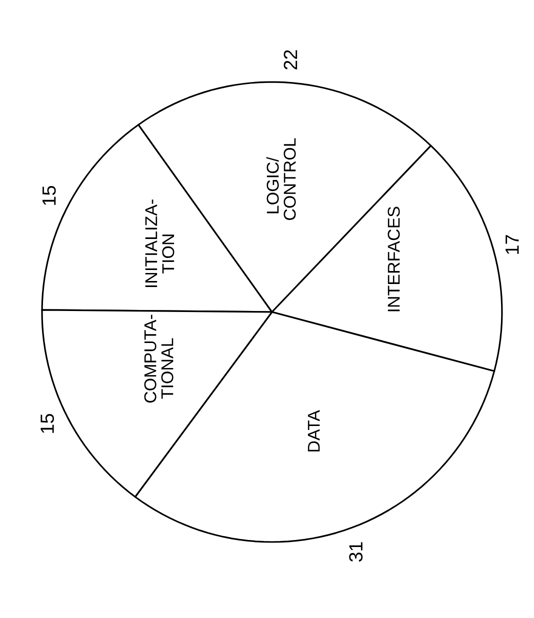 This screenshot has height=618, width=534. What do you see at coordinates (159, 358) in the screenshot?
I see `slice-label: COMPUTA-TIONAL` at bounding box center [159, 358].